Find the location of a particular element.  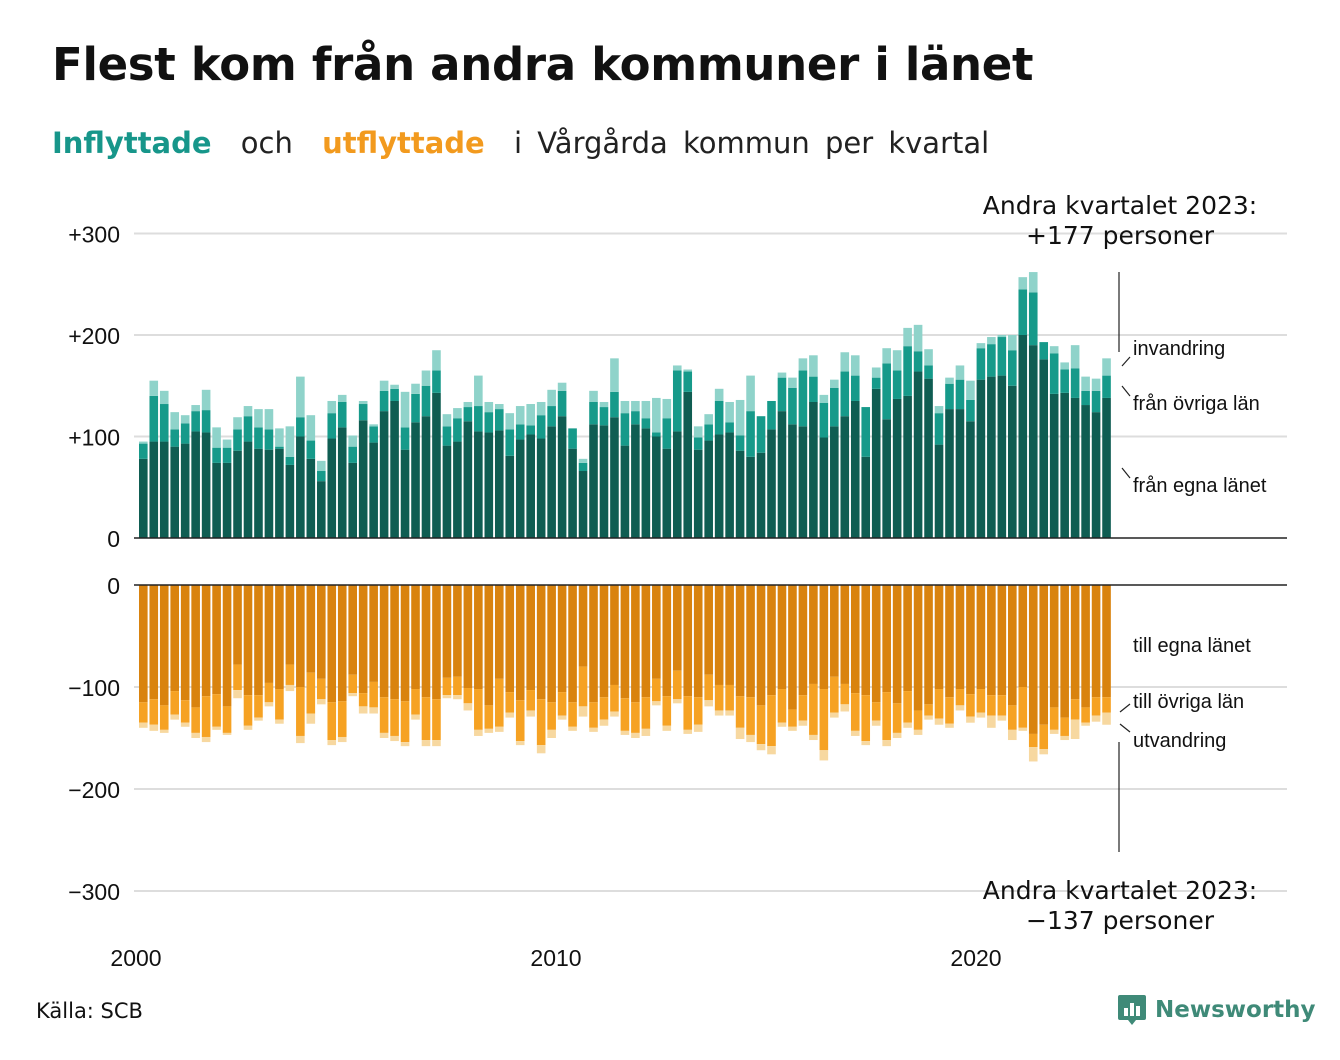

annotation-top-line1: Andra kvartalet 2023: is located at coordinates (1120, 205).